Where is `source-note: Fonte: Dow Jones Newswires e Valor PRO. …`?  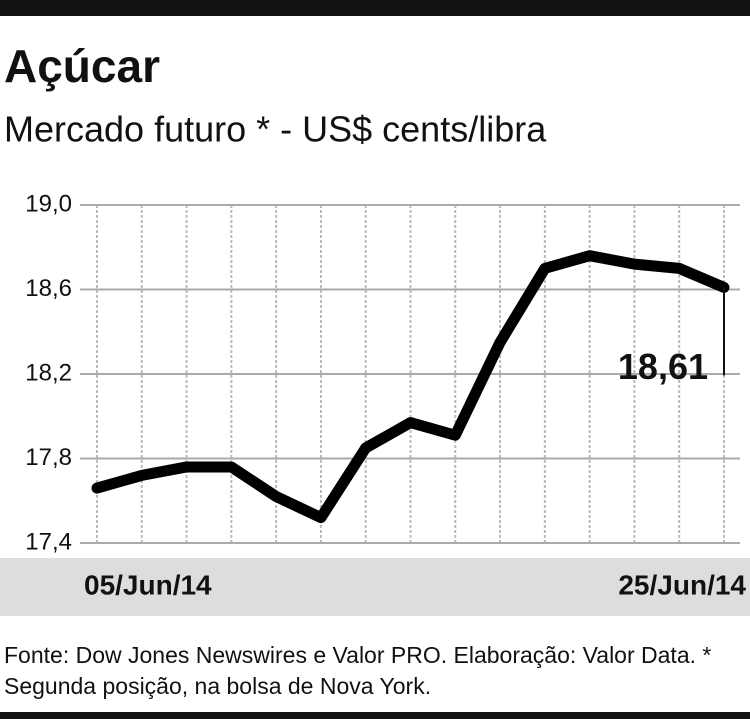
source-note: Fonte: Dow Jones Newswires e Valor PRO. … is located at coordinates (358, 670).